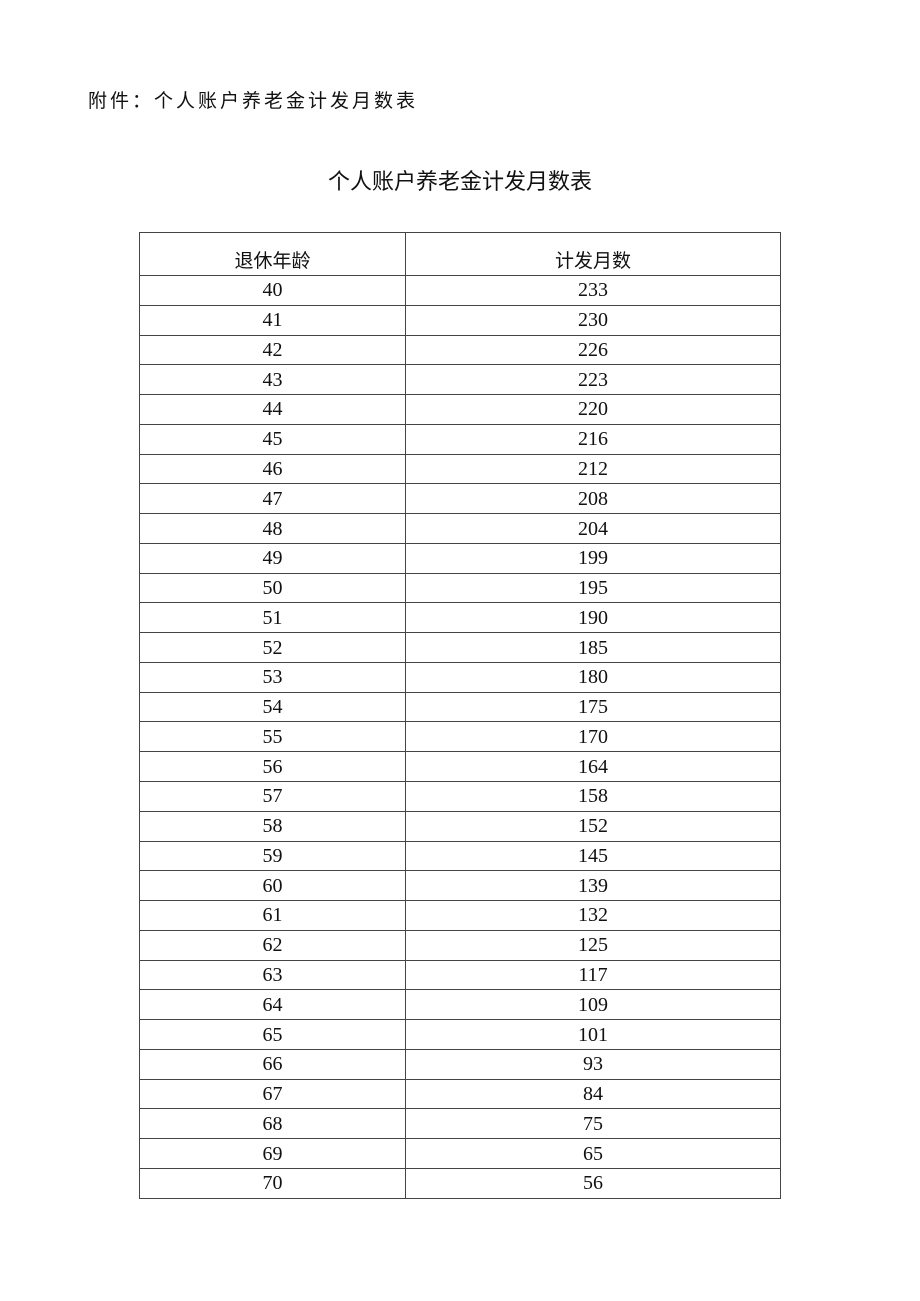 The height and width of the screenshot is (1301, 920). What do you see at coordinates (593, 915) in the screenshot?
I see `payout-months-cell: 132` at bounding box center [593, 915].